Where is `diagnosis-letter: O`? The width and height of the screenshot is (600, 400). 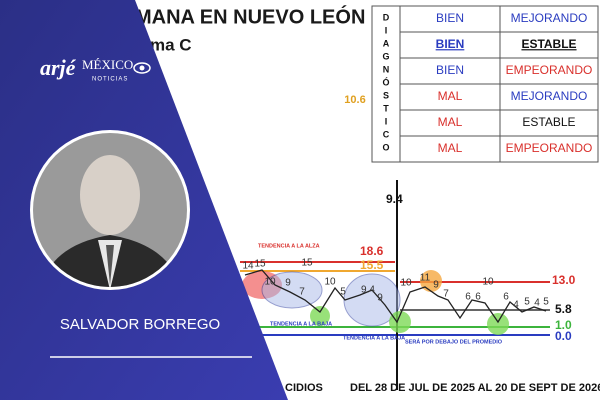 diagnosis-letter: O is located at coordinates (385, 147).